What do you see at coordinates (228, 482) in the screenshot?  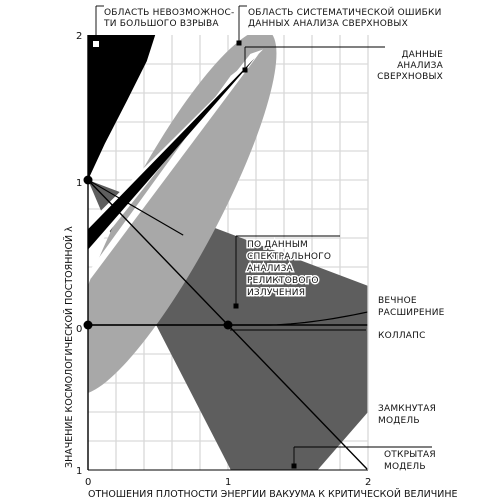 I see `x-tick-label: 1` at bounding box center [228, 482].